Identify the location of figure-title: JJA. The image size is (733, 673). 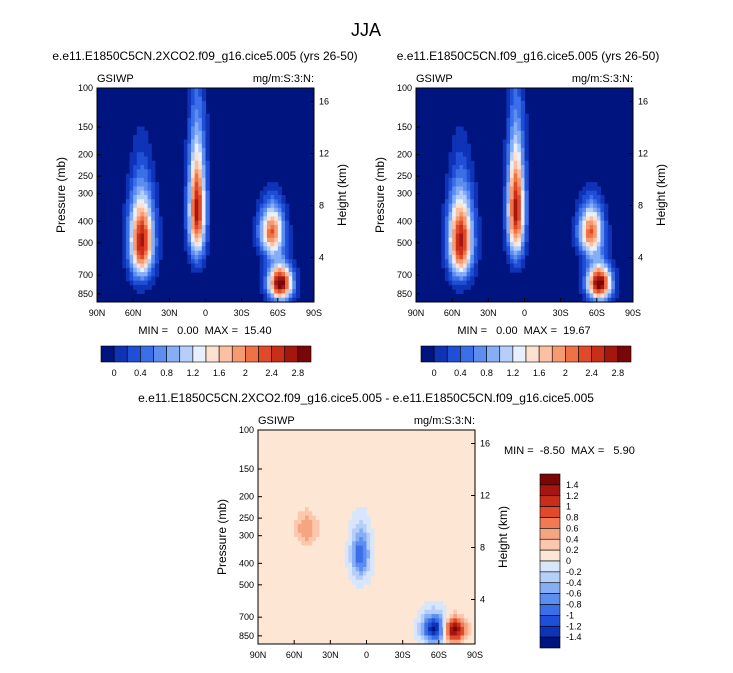
(366, 30).